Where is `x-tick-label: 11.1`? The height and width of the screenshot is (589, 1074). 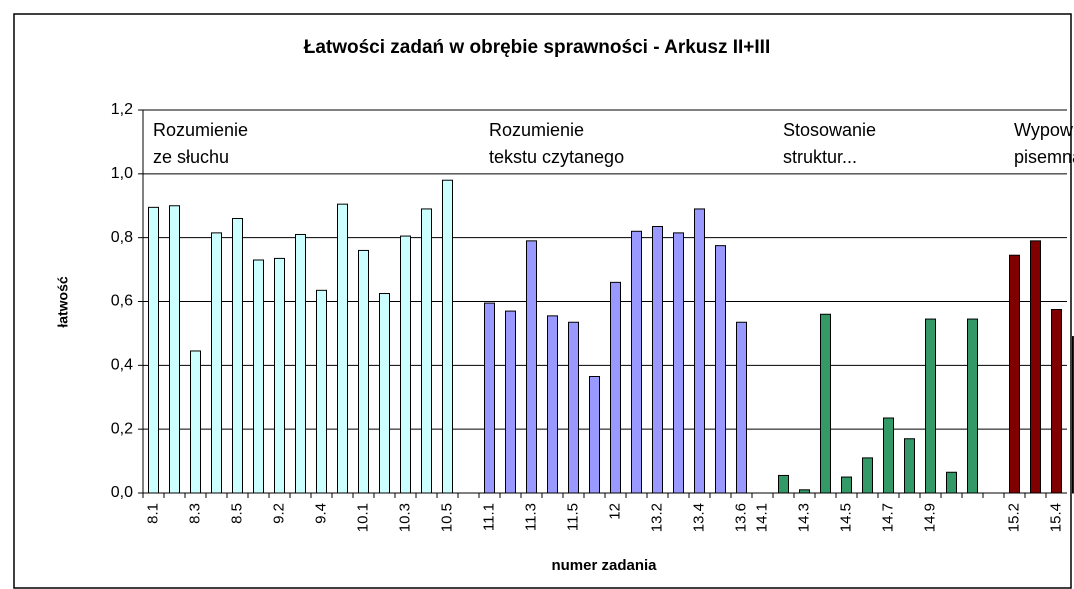
x-tick-label: 11.1 is located at coordinates (488, 517).